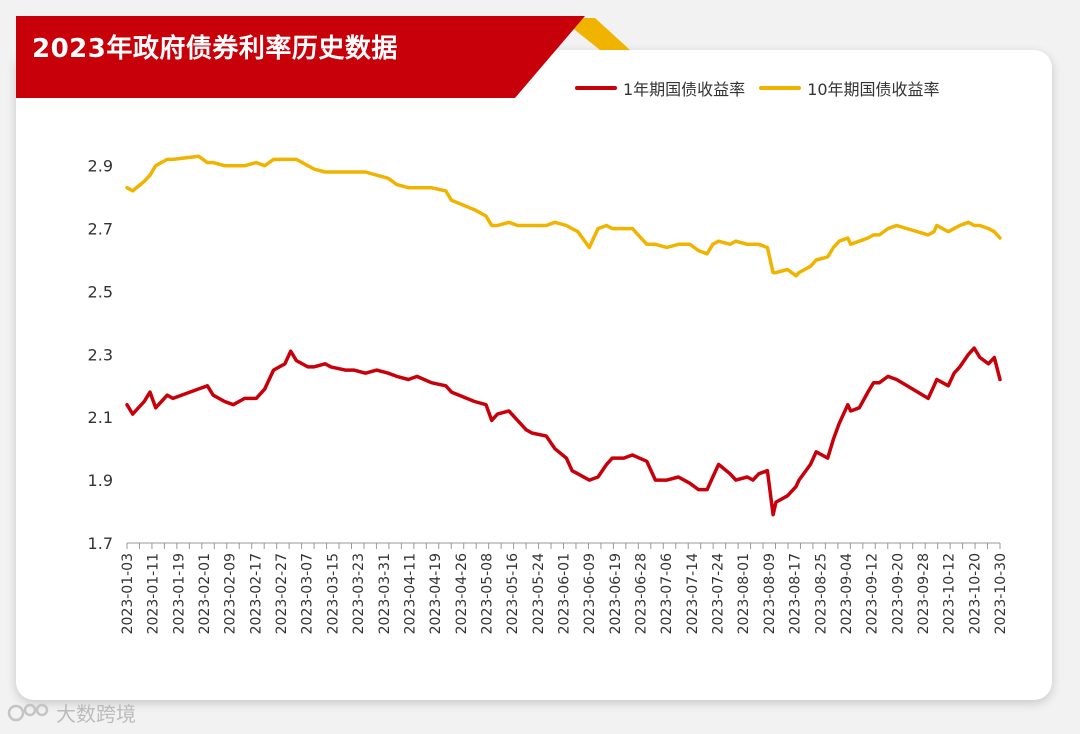 The width and height of the screenshot is (1080, 734). What do you see at coordinates (256, 593) in the screenshot?
I see `x-tick-label: 2023-02-17` at bounding box center [256, 593].